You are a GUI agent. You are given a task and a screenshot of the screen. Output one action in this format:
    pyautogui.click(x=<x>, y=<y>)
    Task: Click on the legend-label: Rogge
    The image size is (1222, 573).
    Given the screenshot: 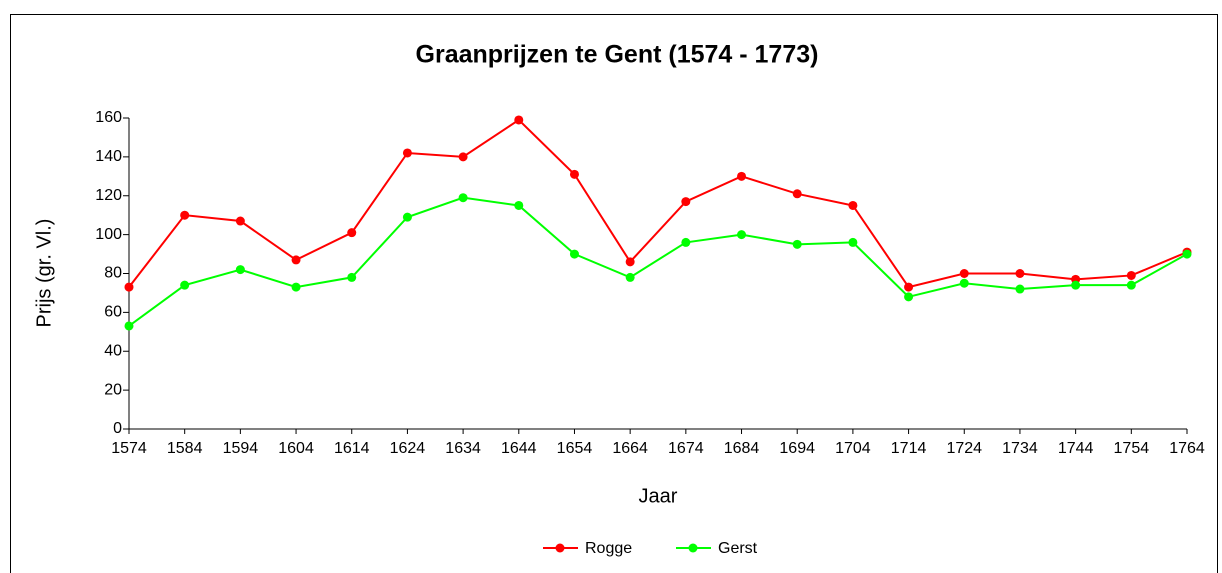 What is the action you would take?
    pyautogui.click(x=608, y=548)
    